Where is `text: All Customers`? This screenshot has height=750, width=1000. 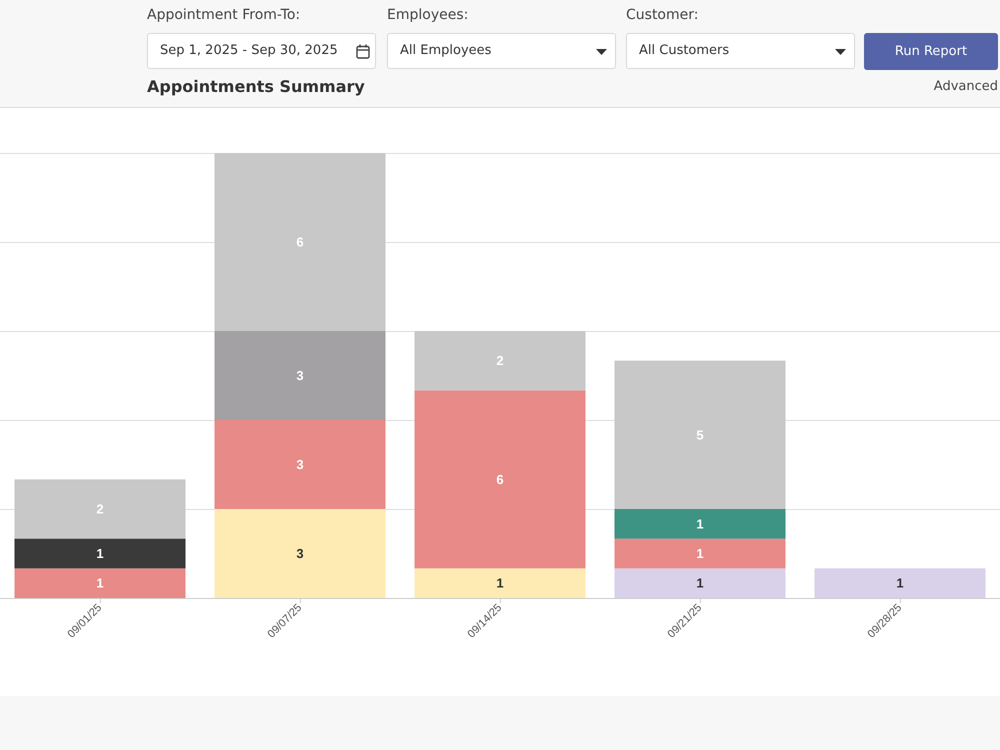
text: All Customers is located at coordinates (684, 50).